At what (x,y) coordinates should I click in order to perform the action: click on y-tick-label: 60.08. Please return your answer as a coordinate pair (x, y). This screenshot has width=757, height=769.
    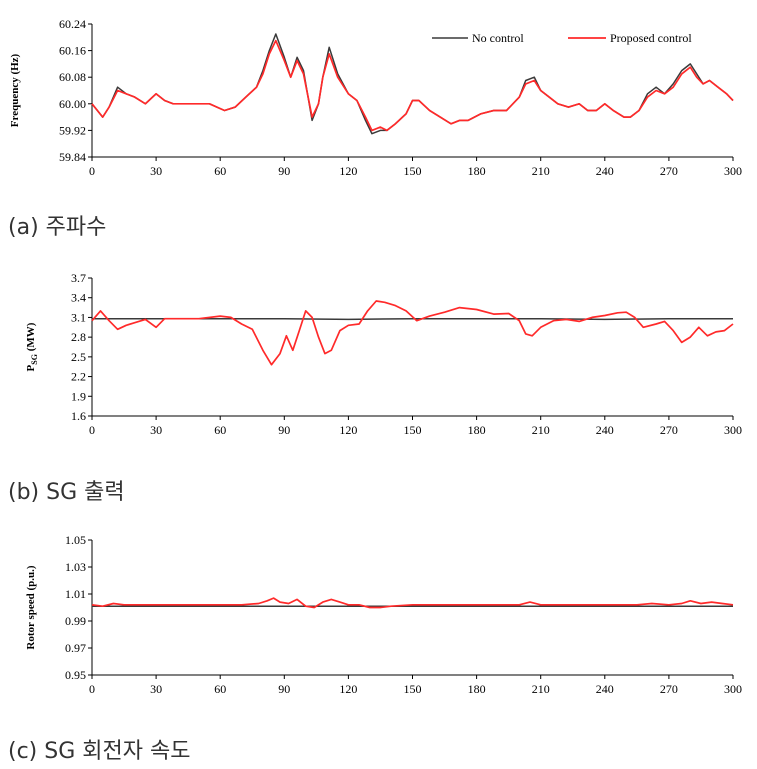
    Looking at the image, I should click on (72, 77).